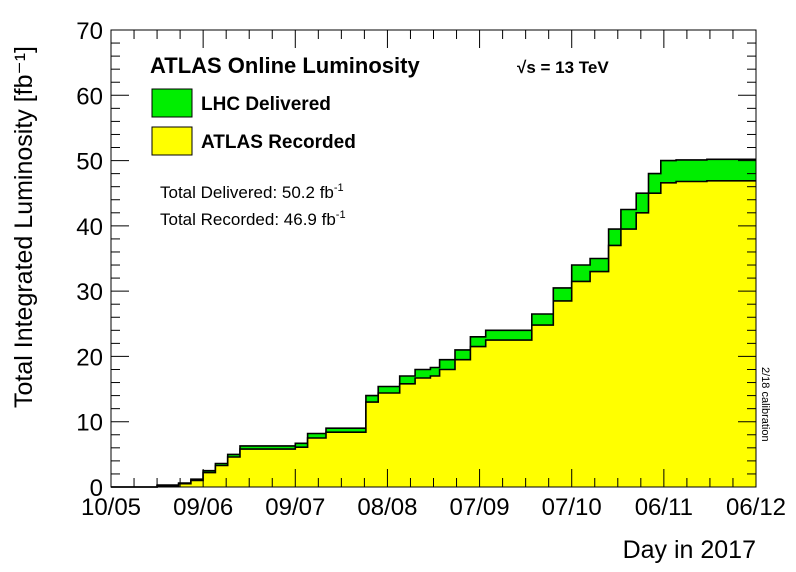  I want to click on legend-swatch-delivered, so click(172, 103).